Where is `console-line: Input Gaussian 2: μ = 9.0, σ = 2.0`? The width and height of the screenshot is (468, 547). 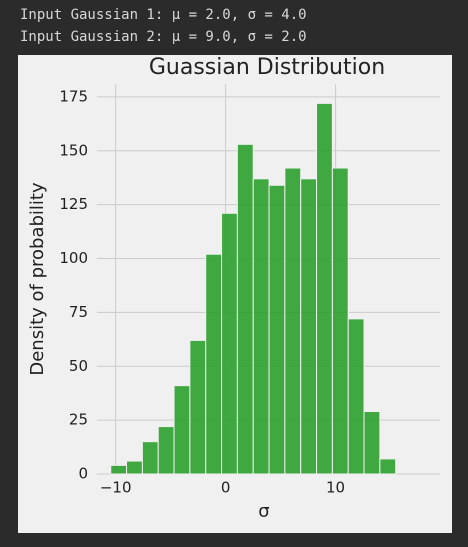 console-line: Input Gaussian 2: μ = 9.0, σ = 2.0 is located at coordinates (163, 37).